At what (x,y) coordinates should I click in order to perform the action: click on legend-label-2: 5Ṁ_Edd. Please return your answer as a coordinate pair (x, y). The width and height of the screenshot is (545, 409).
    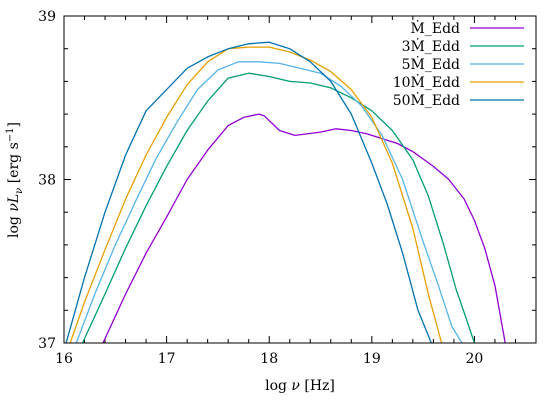
    Looking at the image, I should click on (431, 64).